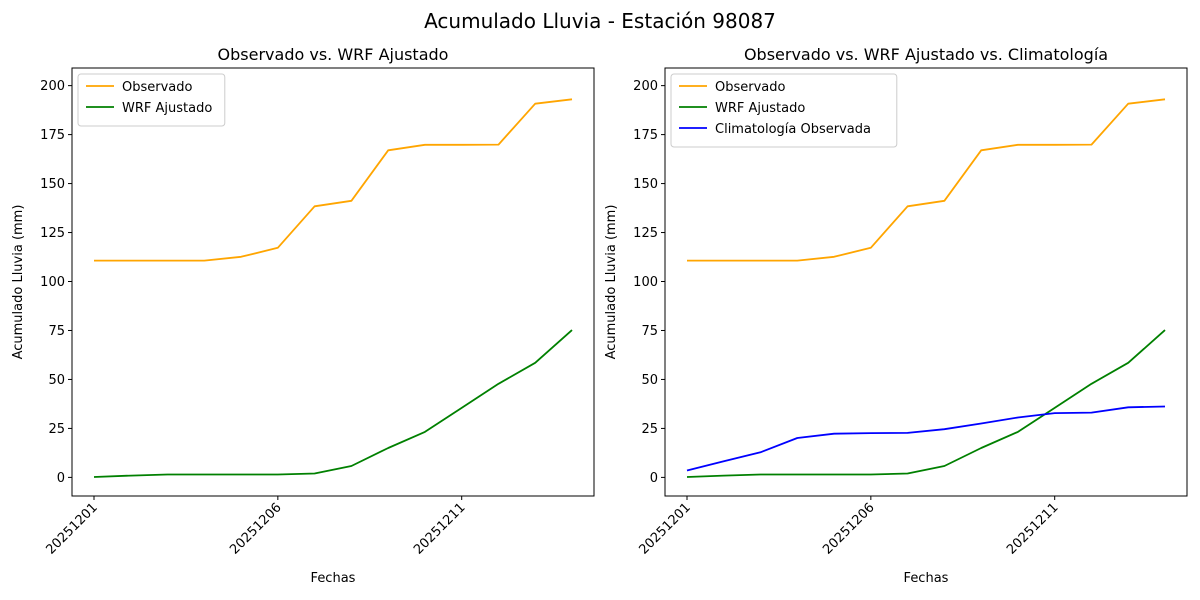 The width and height of the screenshot is (1200, 600). What do you see at coordinates (793, 129) in the screenshot?
I see `legend-label-climatologia-observada: Climatología Observada` at bounding box center [793, 129].